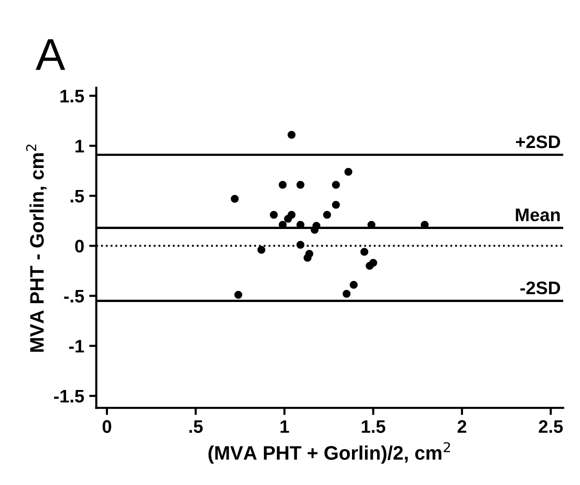 The width and height of the screenshot is (580, 485). What do you see at coordinates (77, 196) in the screenshot?
I see `y-tick-label: .5` at bounding box center [77, 196].